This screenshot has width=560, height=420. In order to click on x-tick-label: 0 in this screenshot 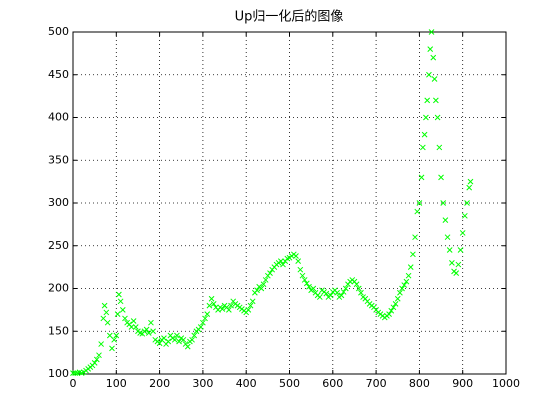, I will do `click(73, 383)`.